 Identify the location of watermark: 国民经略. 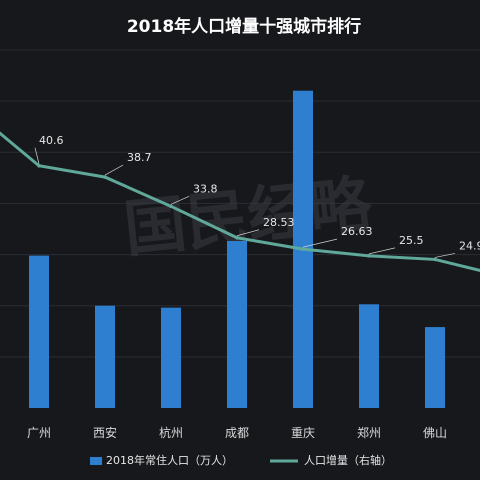
(248, 216).